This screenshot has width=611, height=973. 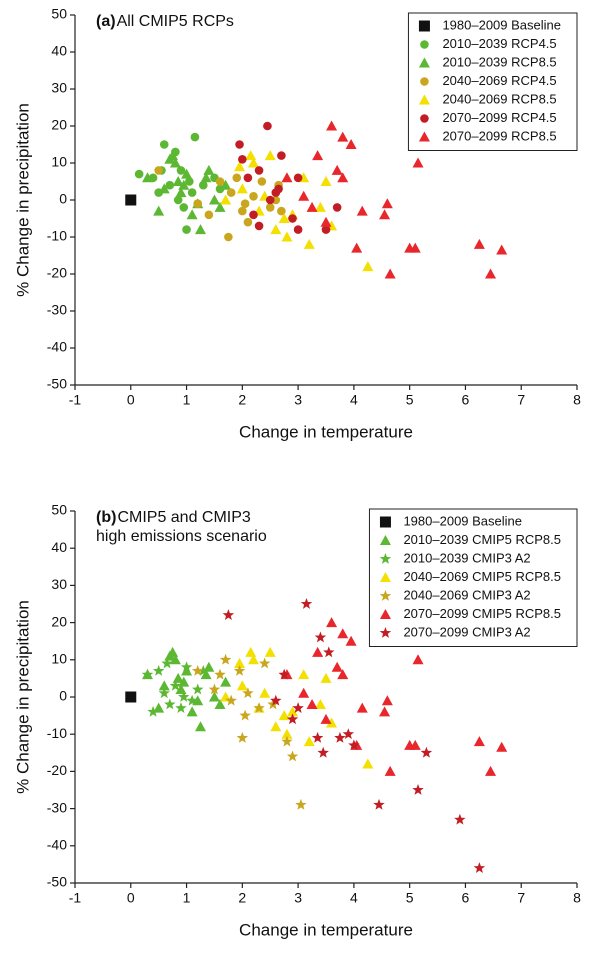 I want to click on legend-label: 2010–2039 CMIP3 A2, so click(x=466, y=557).